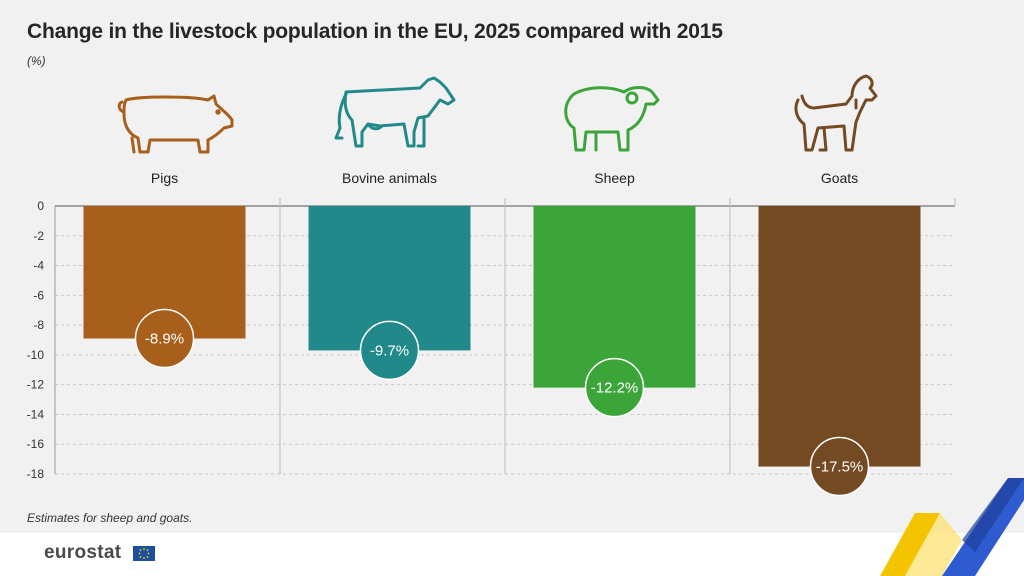  I want to click on category-label: Goats, so click(839, 178).